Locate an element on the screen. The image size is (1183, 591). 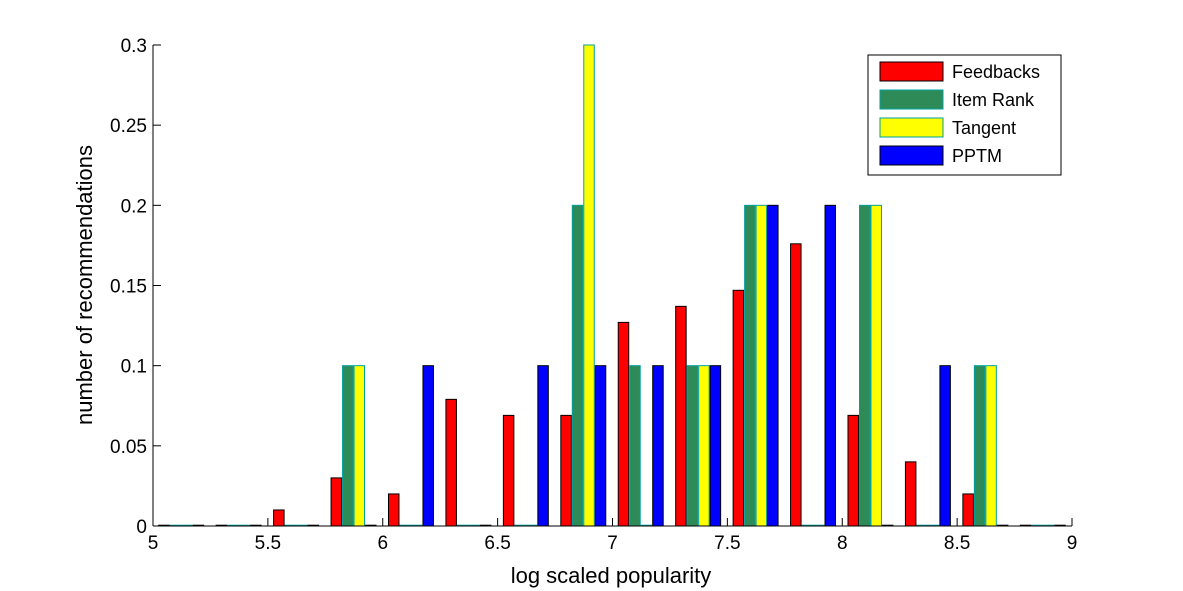
y-tick-label-1: 0.05 is located at coordinates (128, 447).